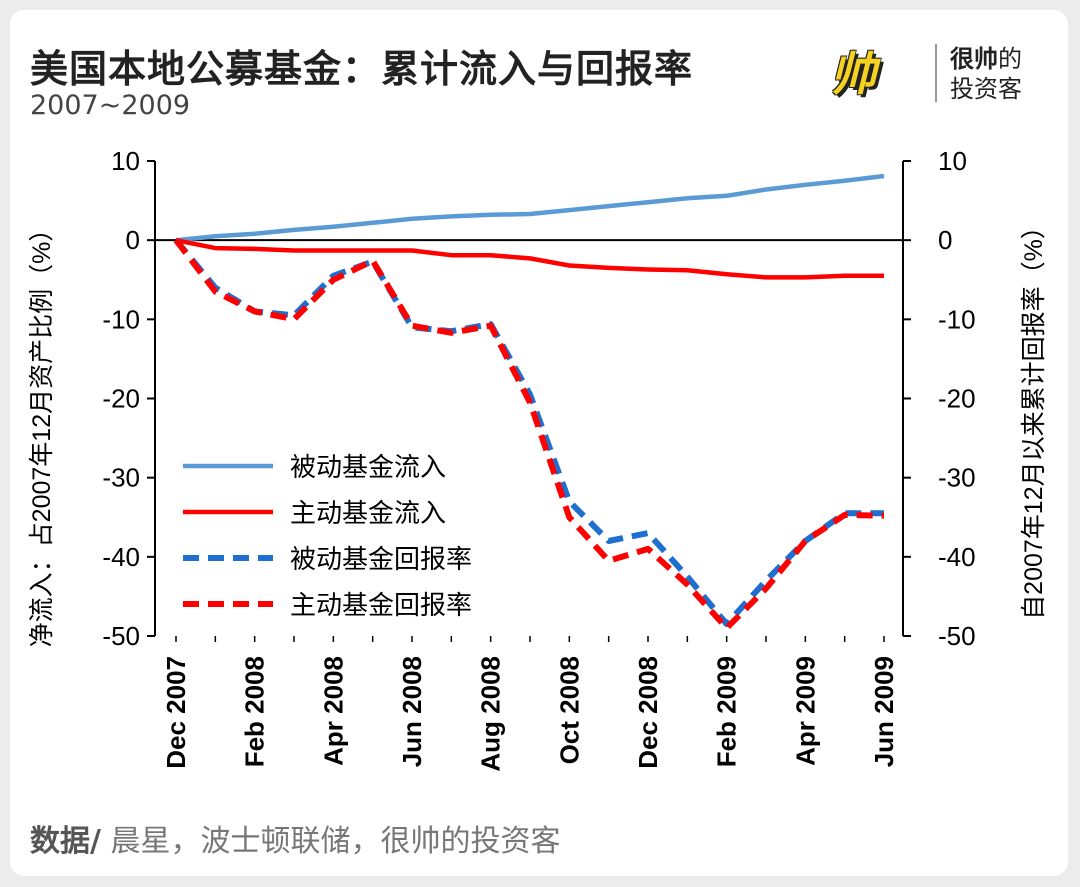  I want to click on chart-subtitle: 2007~2009, so click(110, 105).